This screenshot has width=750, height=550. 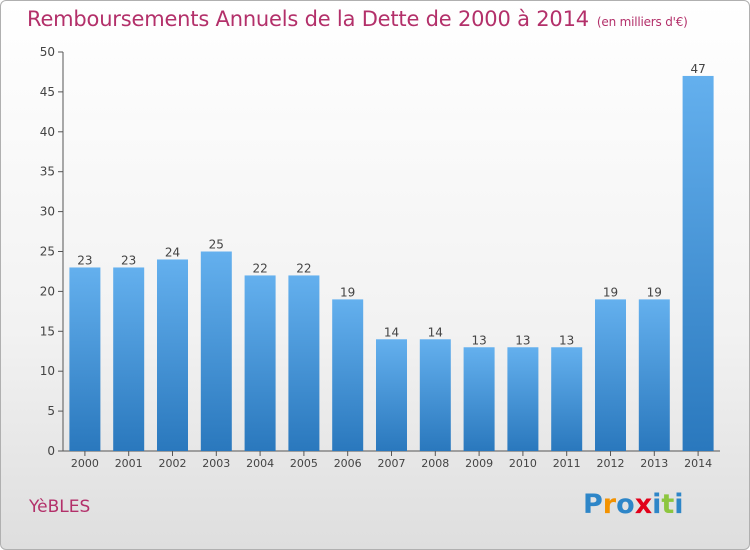 What do you see at coordinates (216, 245) in the screenshot?
I see `bar-value-label: 25` at bounding box center [216, 245].